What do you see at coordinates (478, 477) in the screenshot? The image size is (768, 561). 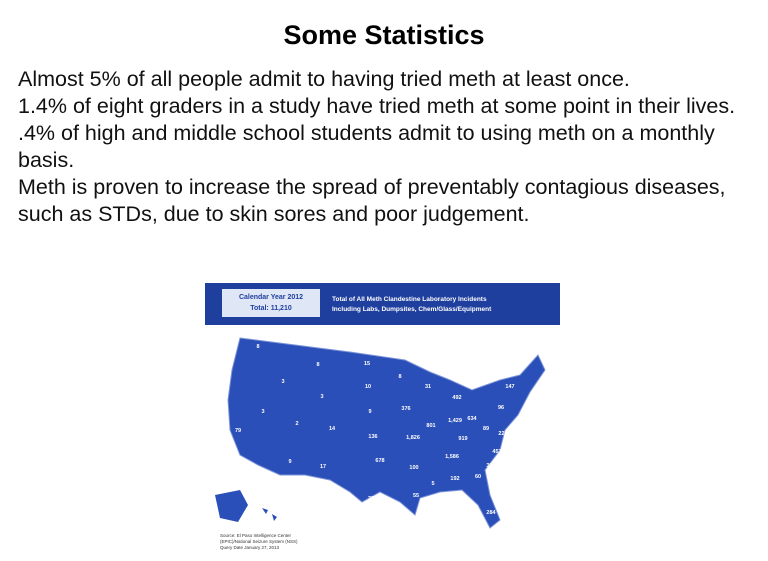 I see `state-count: 60` at bounding box center [478, 477].